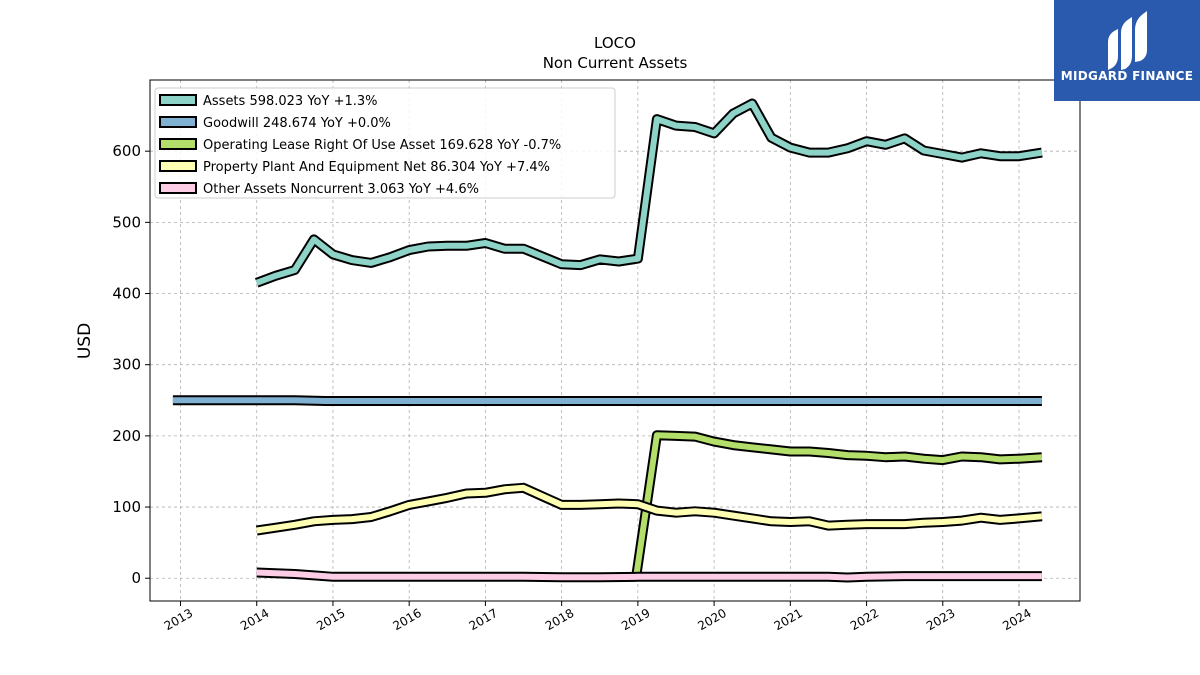 The height and width of the screenshot is (675, 1200). Describe the element at coordinates (126, 436) in the screenshot. I see `y-tick-label: 200` at that location.